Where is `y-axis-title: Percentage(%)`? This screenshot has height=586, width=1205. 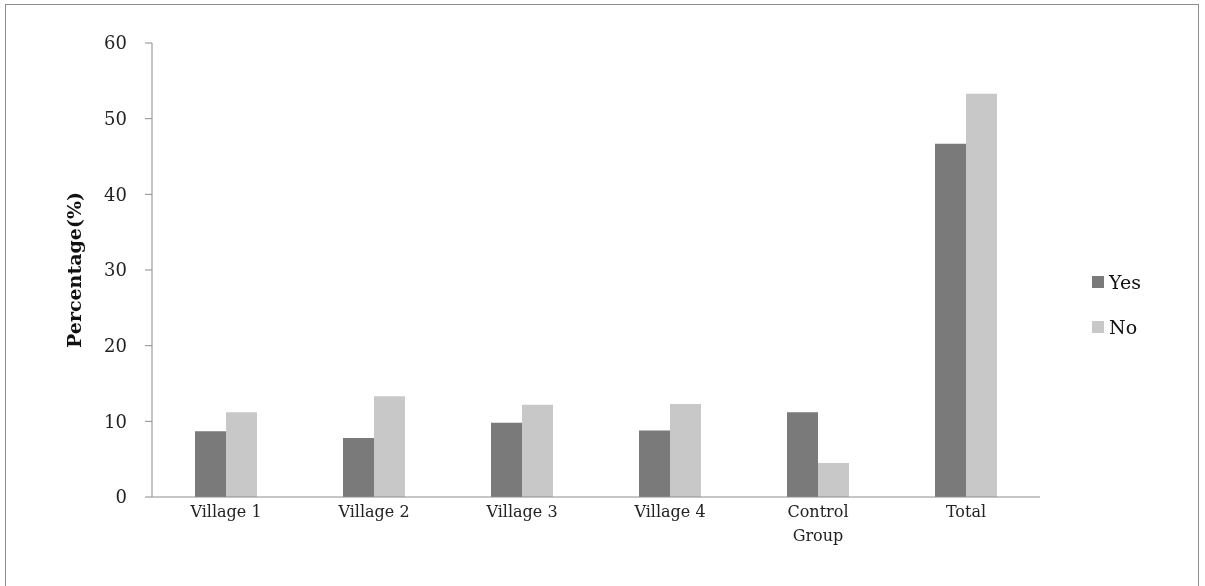
y-axis-title: Percentage(%) is located at coordinates (74, 270).